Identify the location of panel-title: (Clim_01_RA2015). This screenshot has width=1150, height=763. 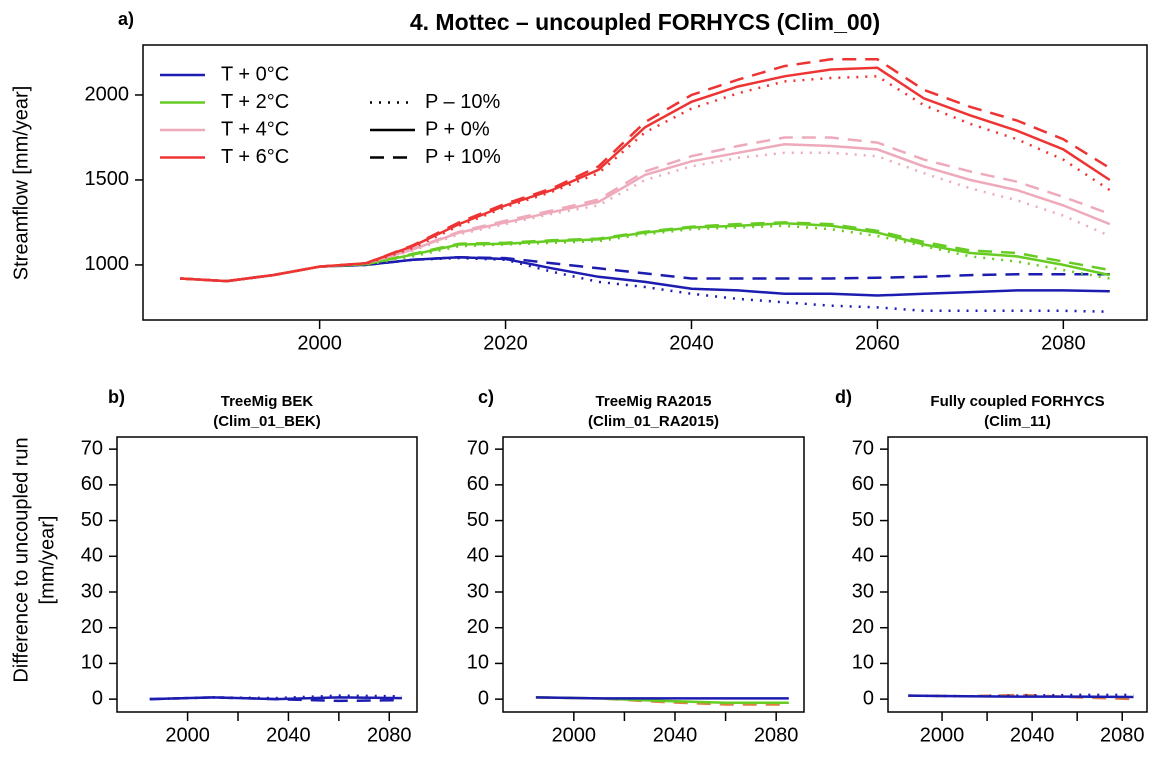
(653, 421).